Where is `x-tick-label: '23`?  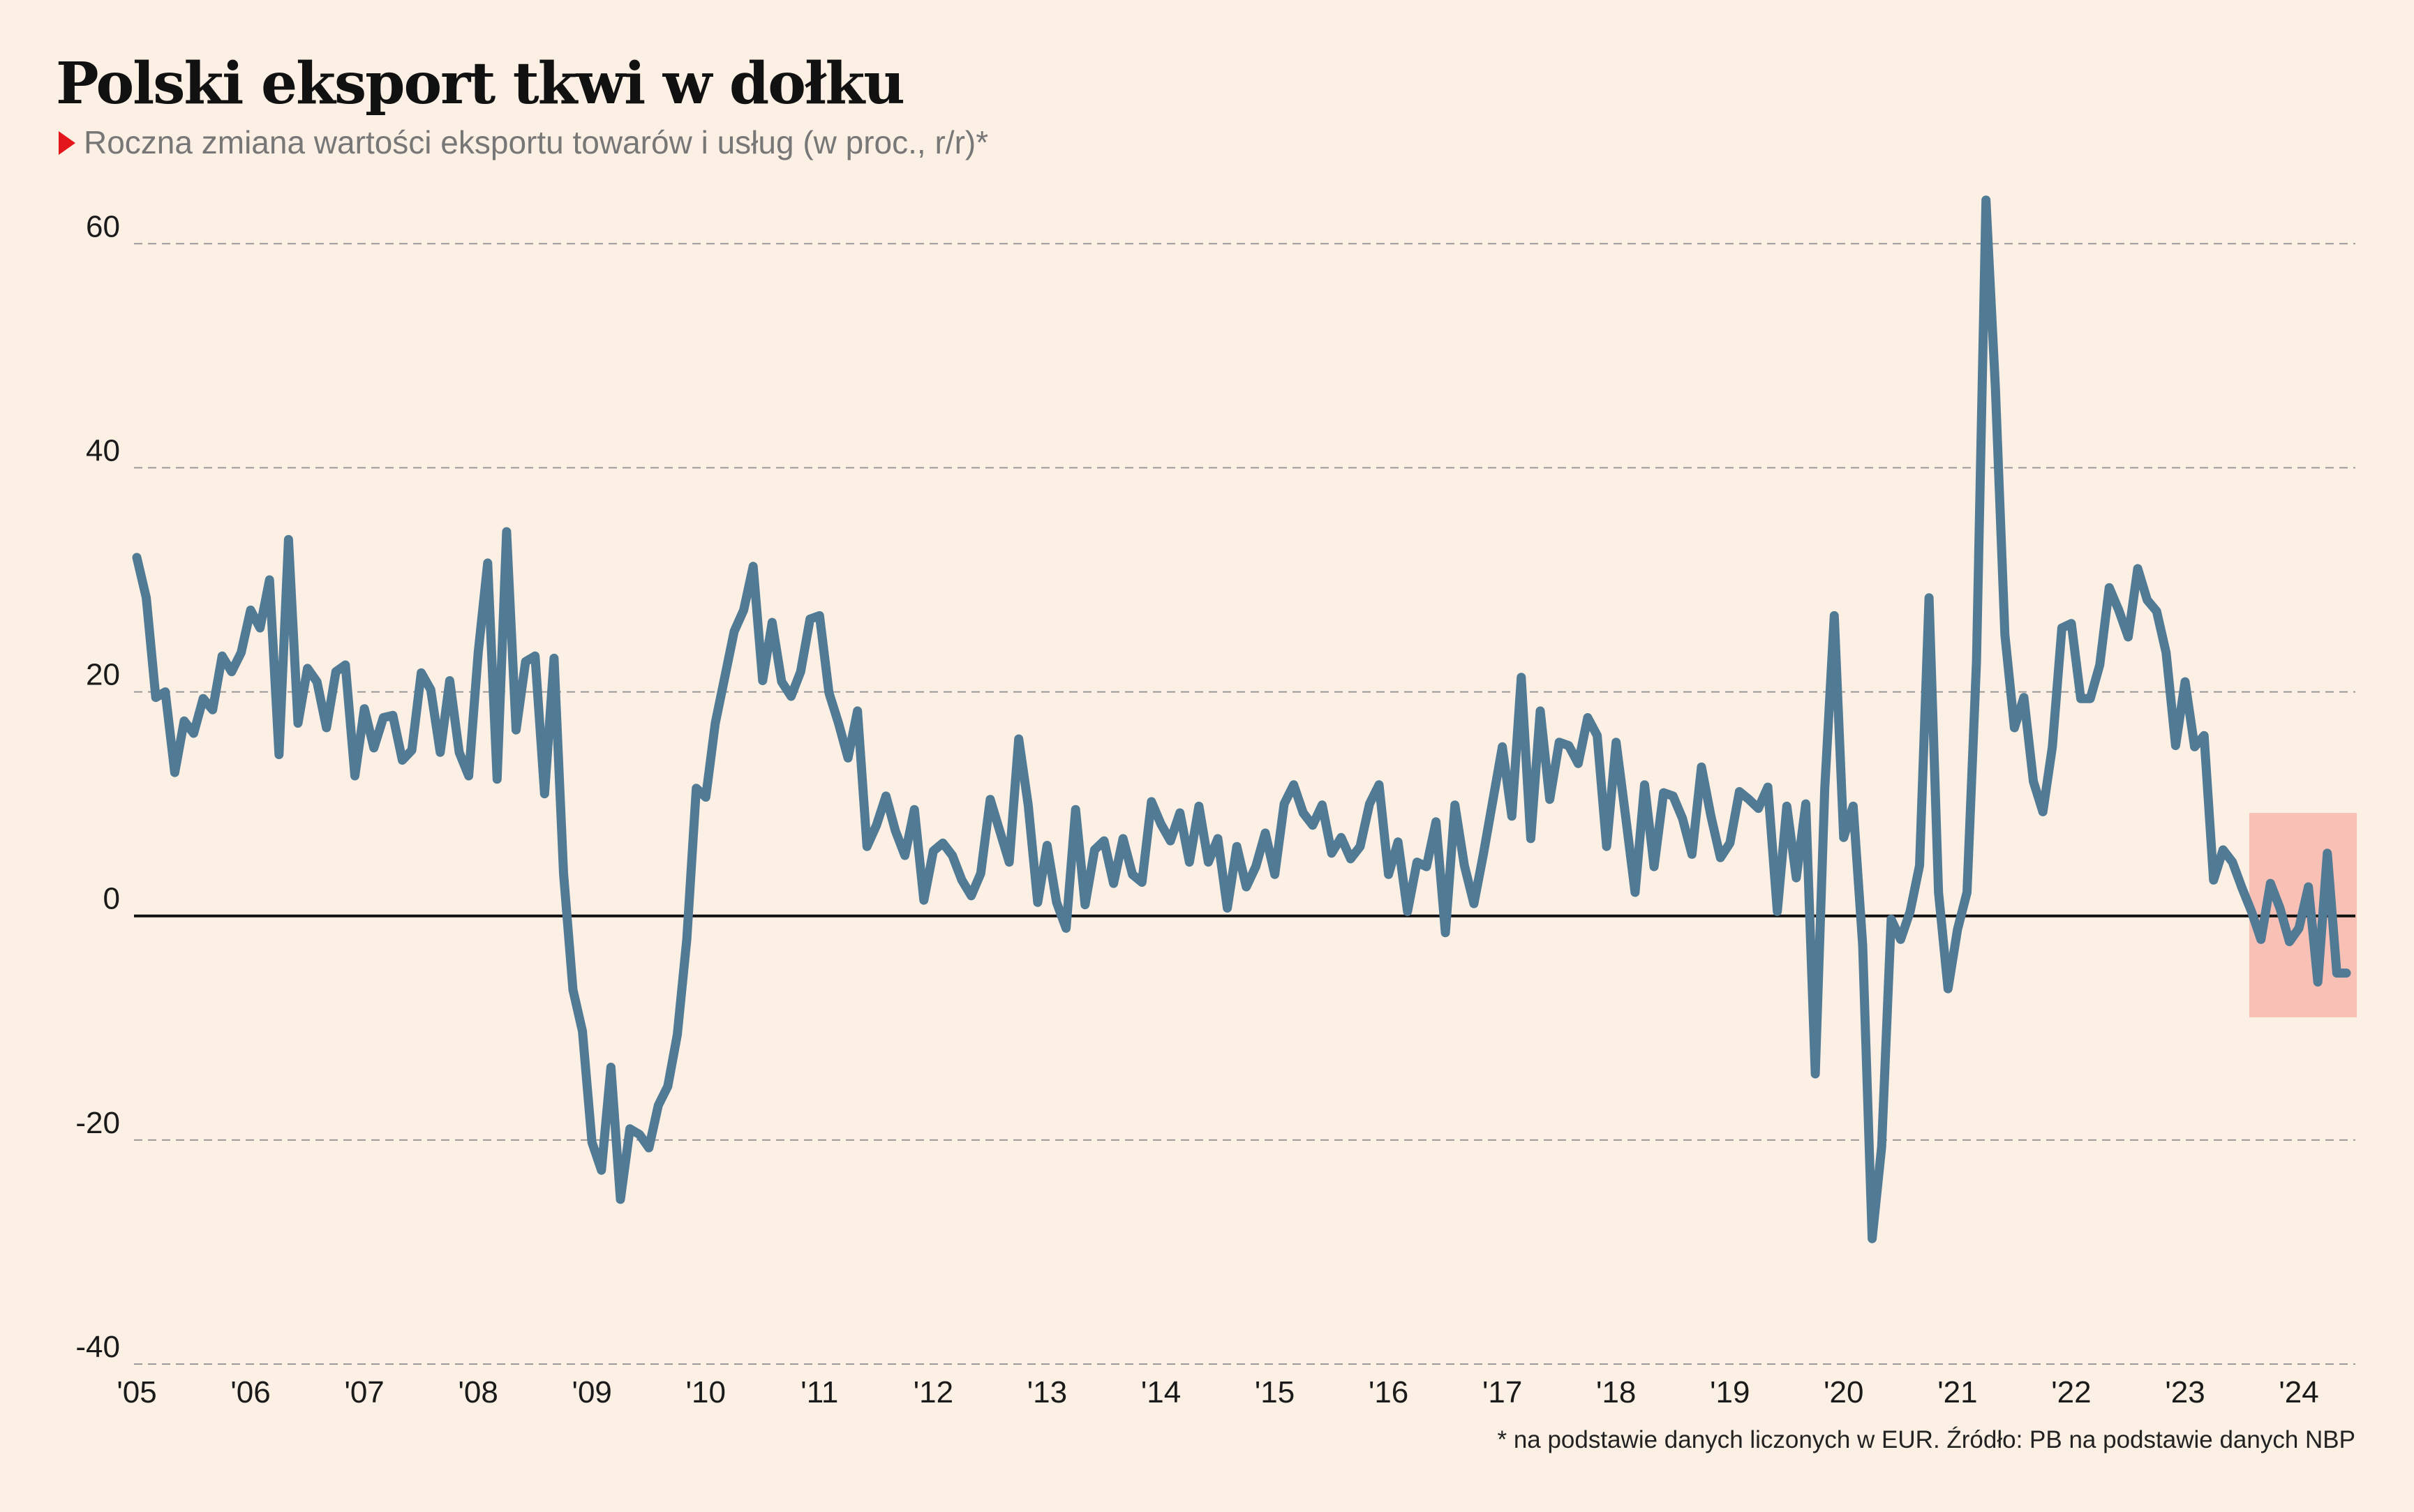
x-tick-label: '23 is located at coordinates (2185, 1392).